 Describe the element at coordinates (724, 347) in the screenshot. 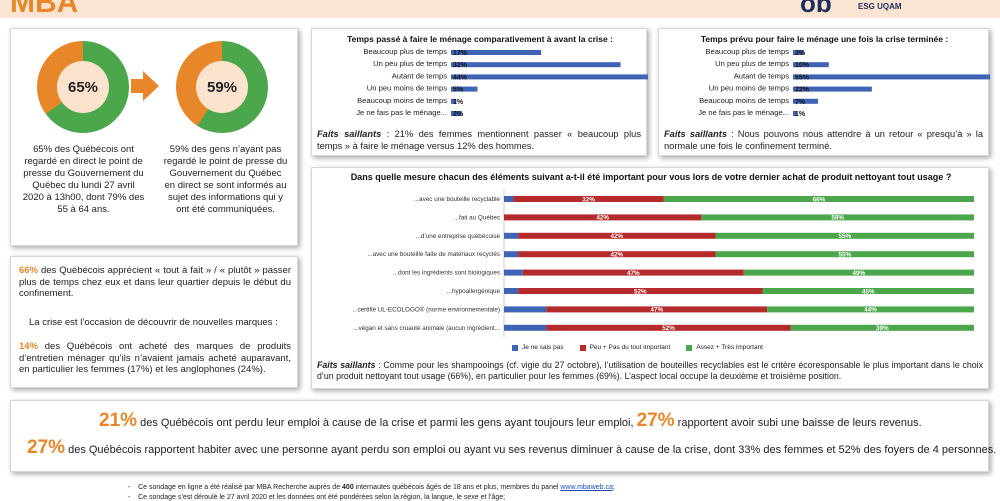

I see `legend-item-important: Assez + Très important` at that location.